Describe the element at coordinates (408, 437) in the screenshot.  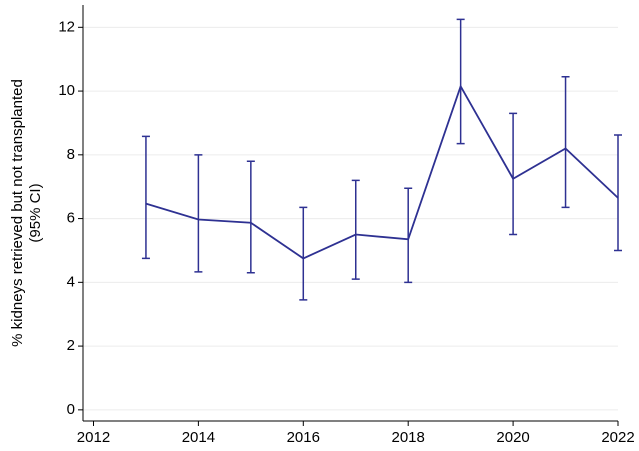
I see `x-tick-label: 2018` at that location.